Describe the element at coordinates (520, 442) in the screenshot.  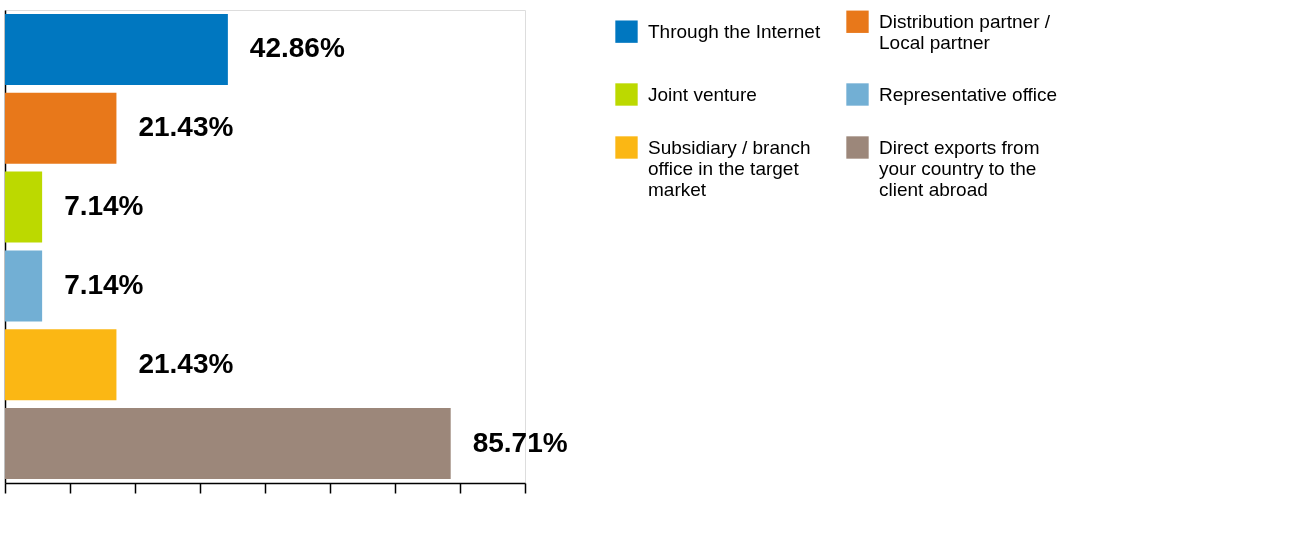
I see `data-label: 85.71%` at that location.